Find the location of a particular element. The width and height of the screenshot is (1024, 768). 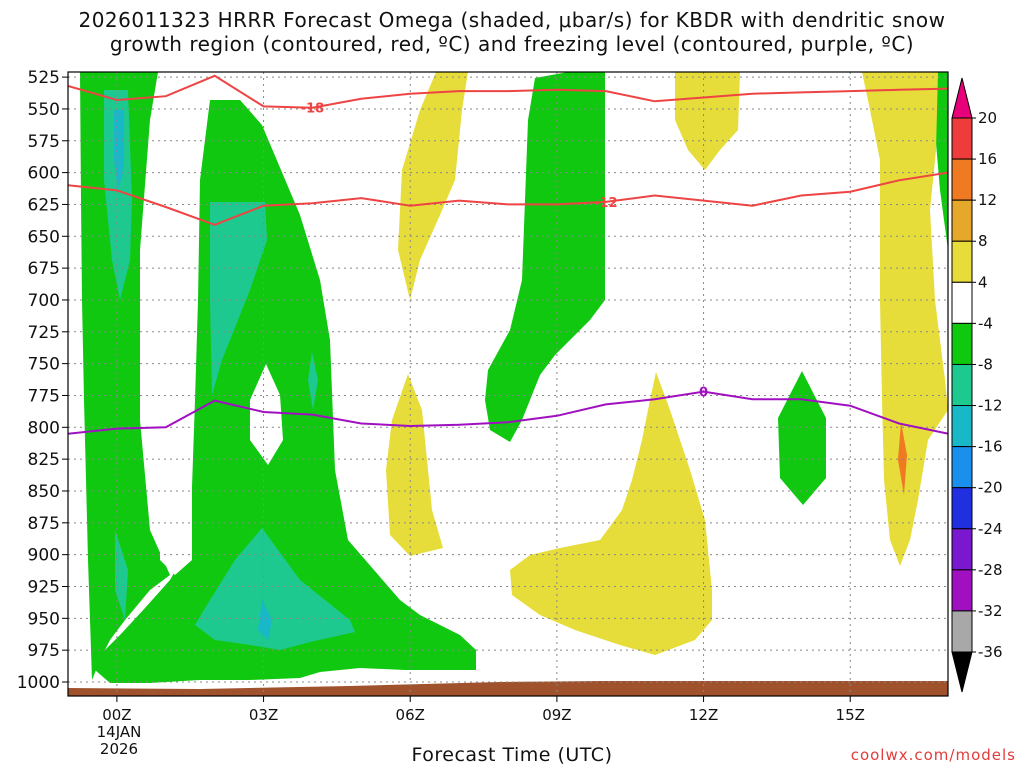

omega-region-yellow-bottom is located at coordinates (611, 513).